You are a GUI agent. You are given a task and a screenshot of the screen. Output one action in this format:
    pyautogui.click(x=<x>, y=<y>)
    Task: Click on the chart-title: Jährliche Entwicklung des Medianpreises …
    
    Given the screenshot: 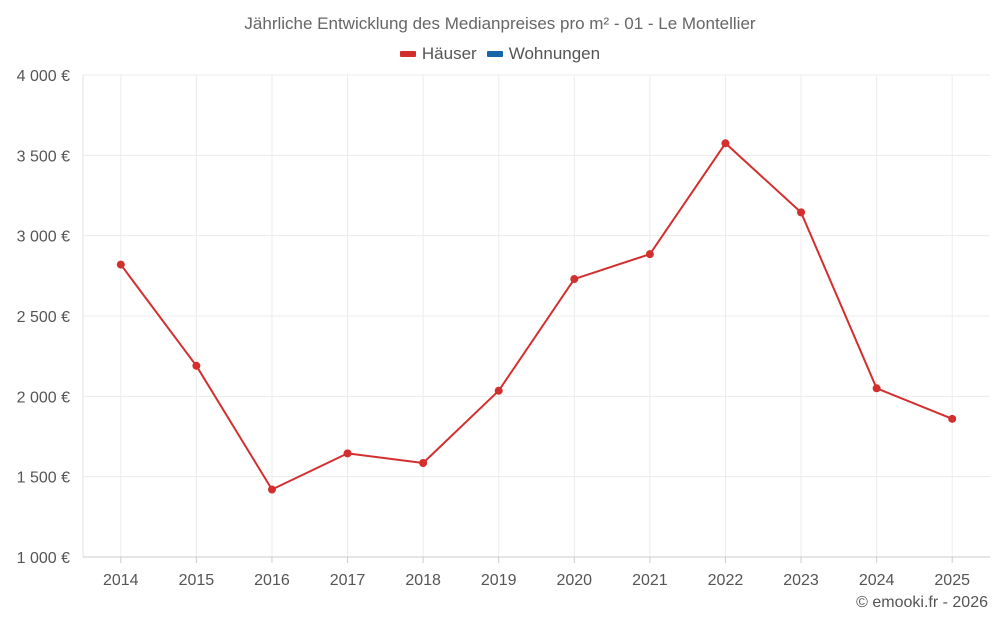 What is the action you would take?
    pyautogui.click(x=500, y=23)
    